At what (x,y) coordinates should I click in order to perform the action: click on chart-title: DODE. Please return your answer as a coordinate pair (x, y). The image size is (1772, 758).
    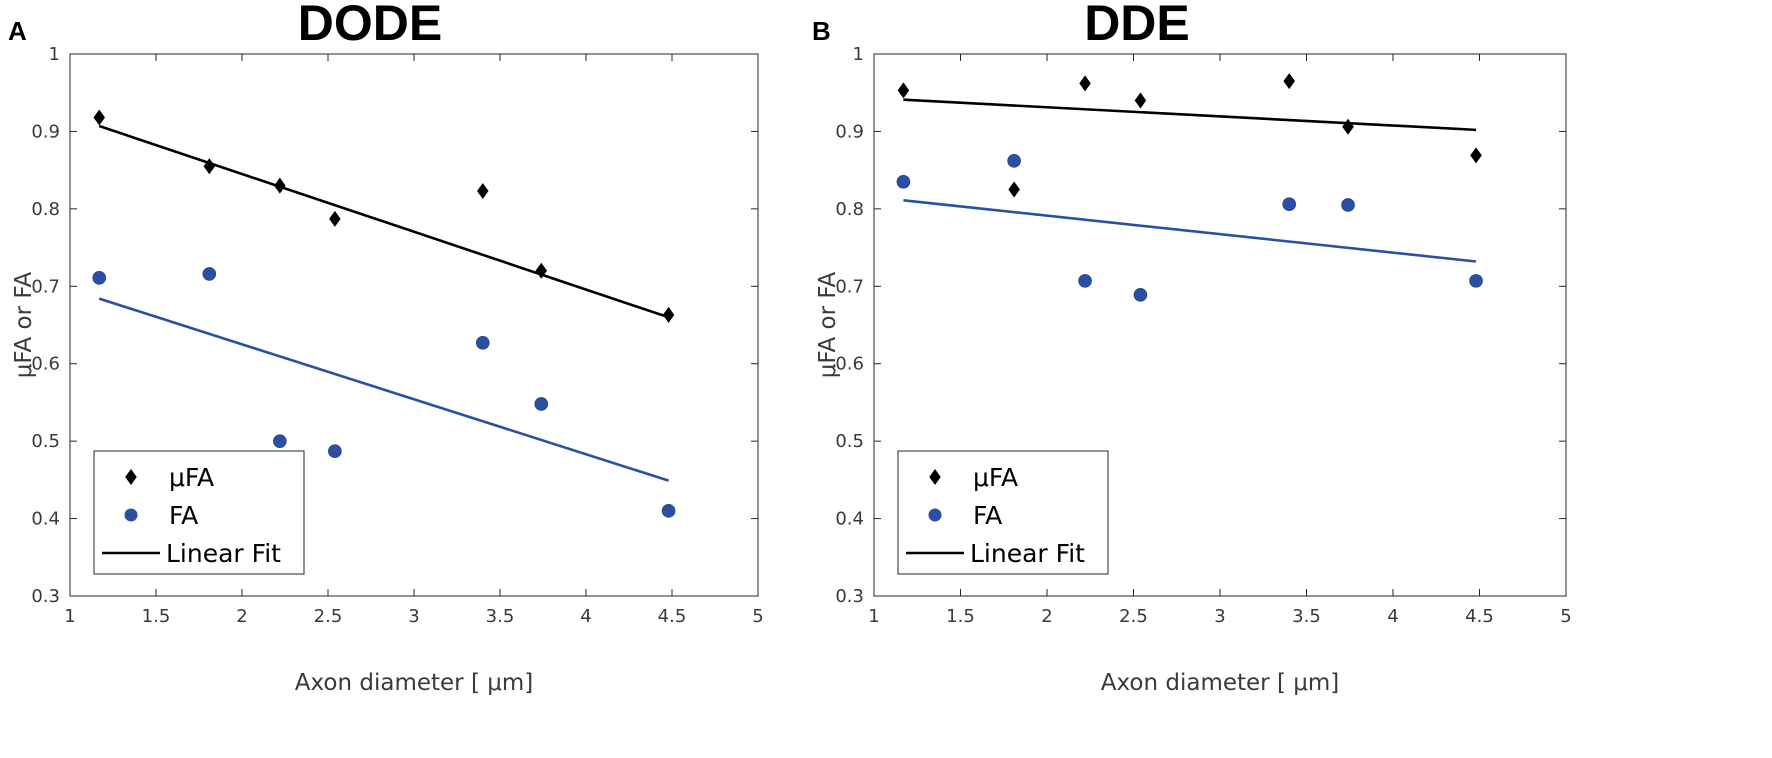
    Looking at the image, I should click on (370, 25).